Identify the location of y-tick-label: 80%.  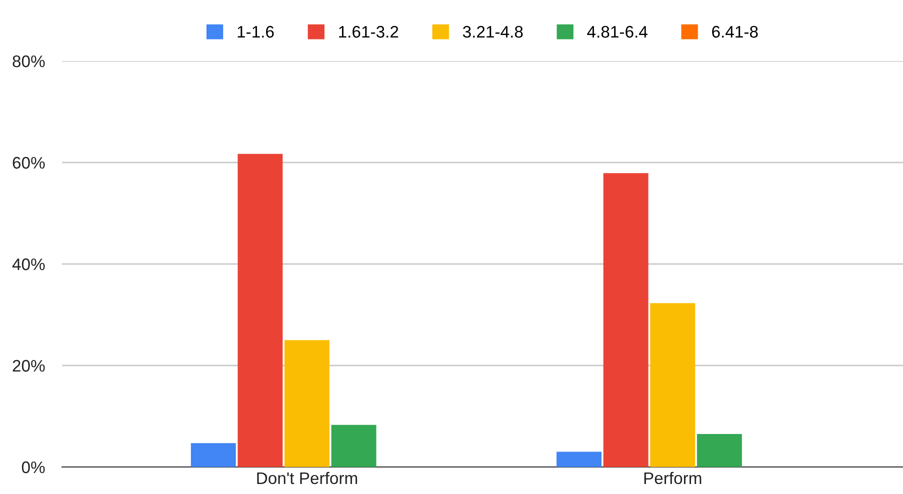
(28, 61).